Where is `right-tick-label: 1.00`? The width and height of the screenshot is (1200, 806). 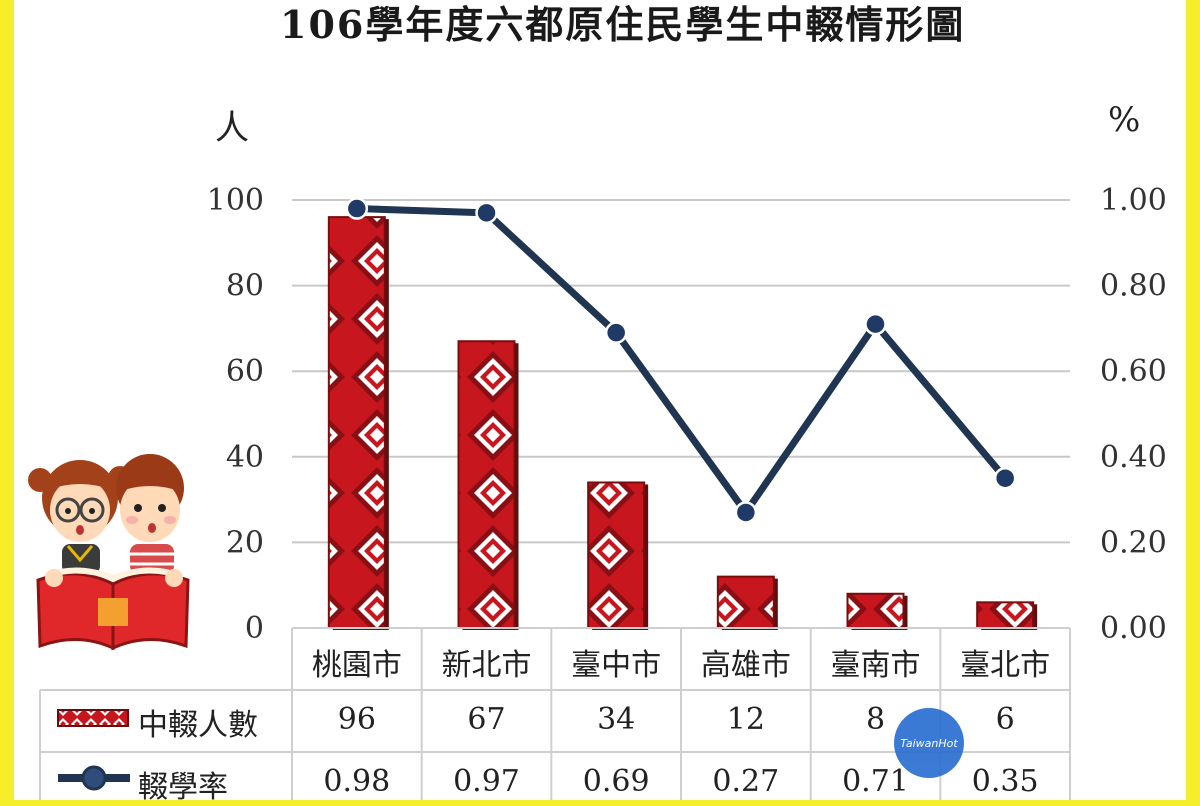 right-tick-label: 1.00 is located at coordinates (1133, 200).